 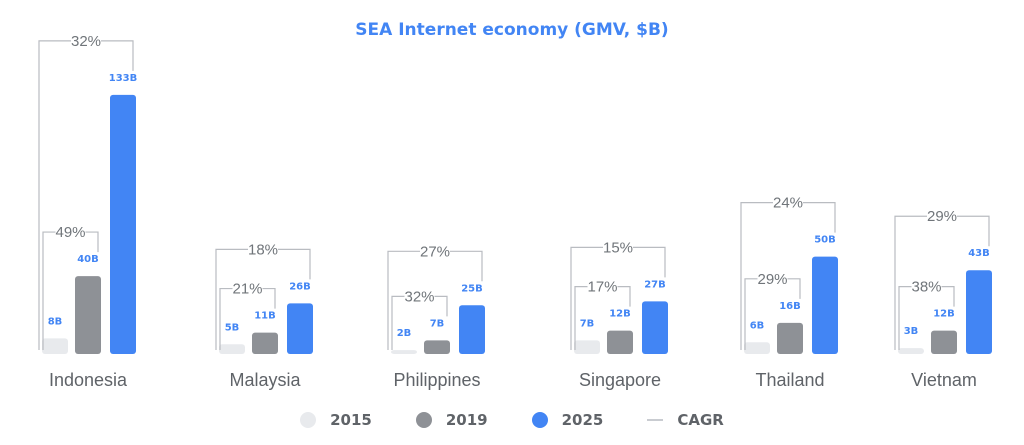 What do you see at coordinates (88, 380) in the screenshot?
I see `category-label-indonesia: Indonesia` at bounding box center [88, 380].